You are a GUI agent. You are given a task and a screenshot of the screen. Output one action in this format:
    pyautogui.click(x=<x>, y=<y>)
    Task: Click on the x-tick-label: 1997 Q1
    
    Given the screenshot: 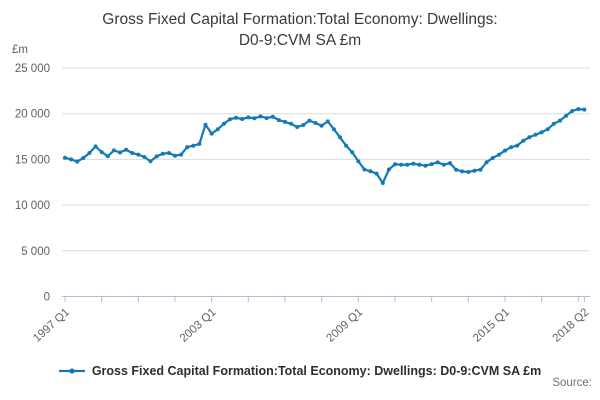 What is the action you would take?
    pyautogui.click(x=51, y=325)
    